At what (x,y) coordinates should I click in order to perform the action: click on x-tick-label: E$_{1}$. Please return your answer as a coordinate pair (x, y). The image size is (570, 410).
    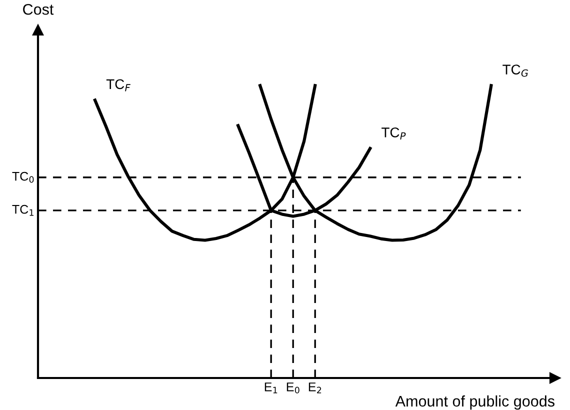
    Looking at the image, I should click on (271, 388).